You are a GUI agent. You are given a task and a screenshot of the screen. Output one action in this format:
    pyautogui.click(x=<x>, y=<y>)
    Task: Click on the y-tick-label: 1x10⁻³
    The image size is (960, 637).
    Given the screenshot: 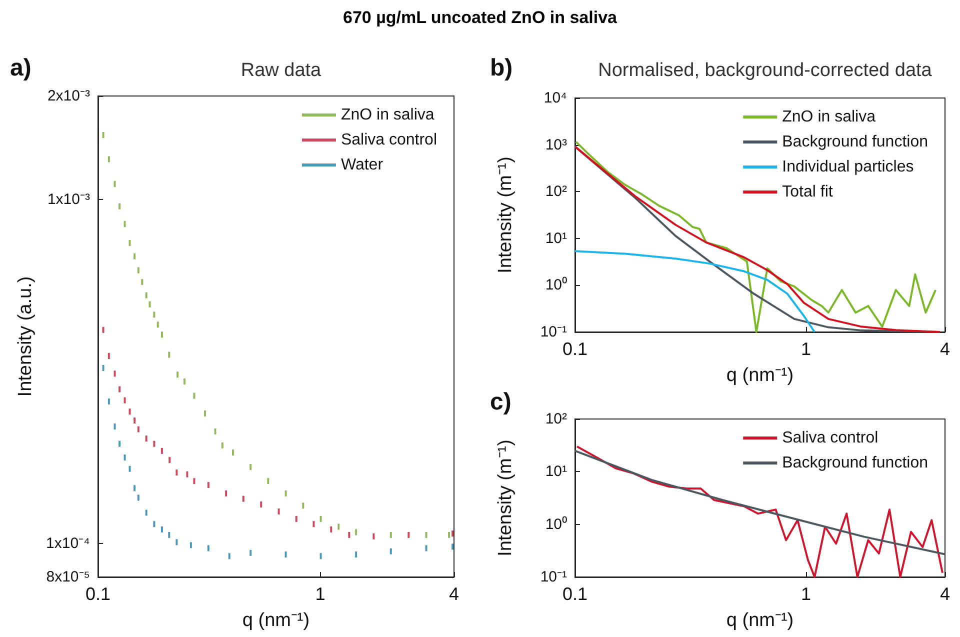 What is the action you would take?
    pyautogui.click(x=68, y=199)
    